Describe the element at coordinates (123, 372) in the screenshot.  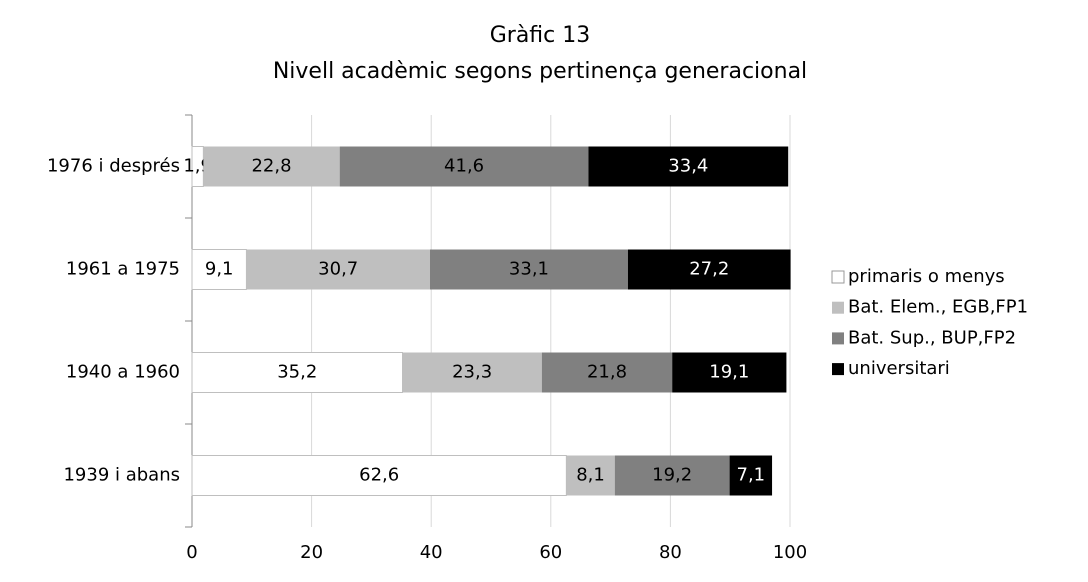
I see `y-tick-label: 1940 a 1960` at that location.